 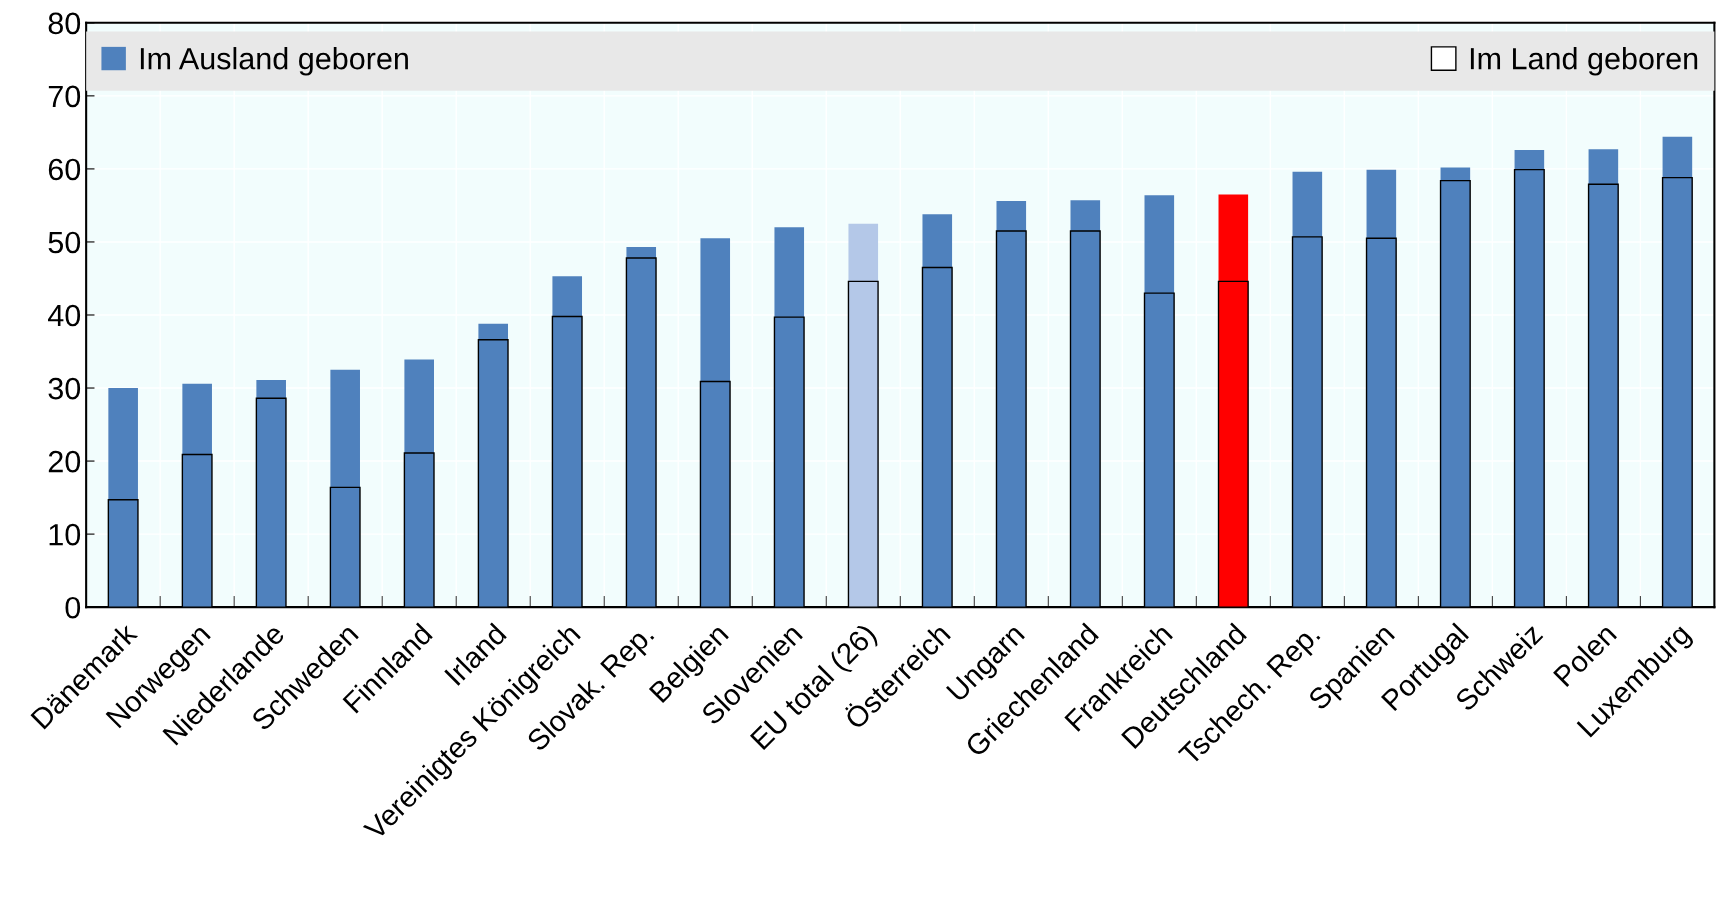 I want to click on y-tick-label: 30, so click(x=64, y=388).